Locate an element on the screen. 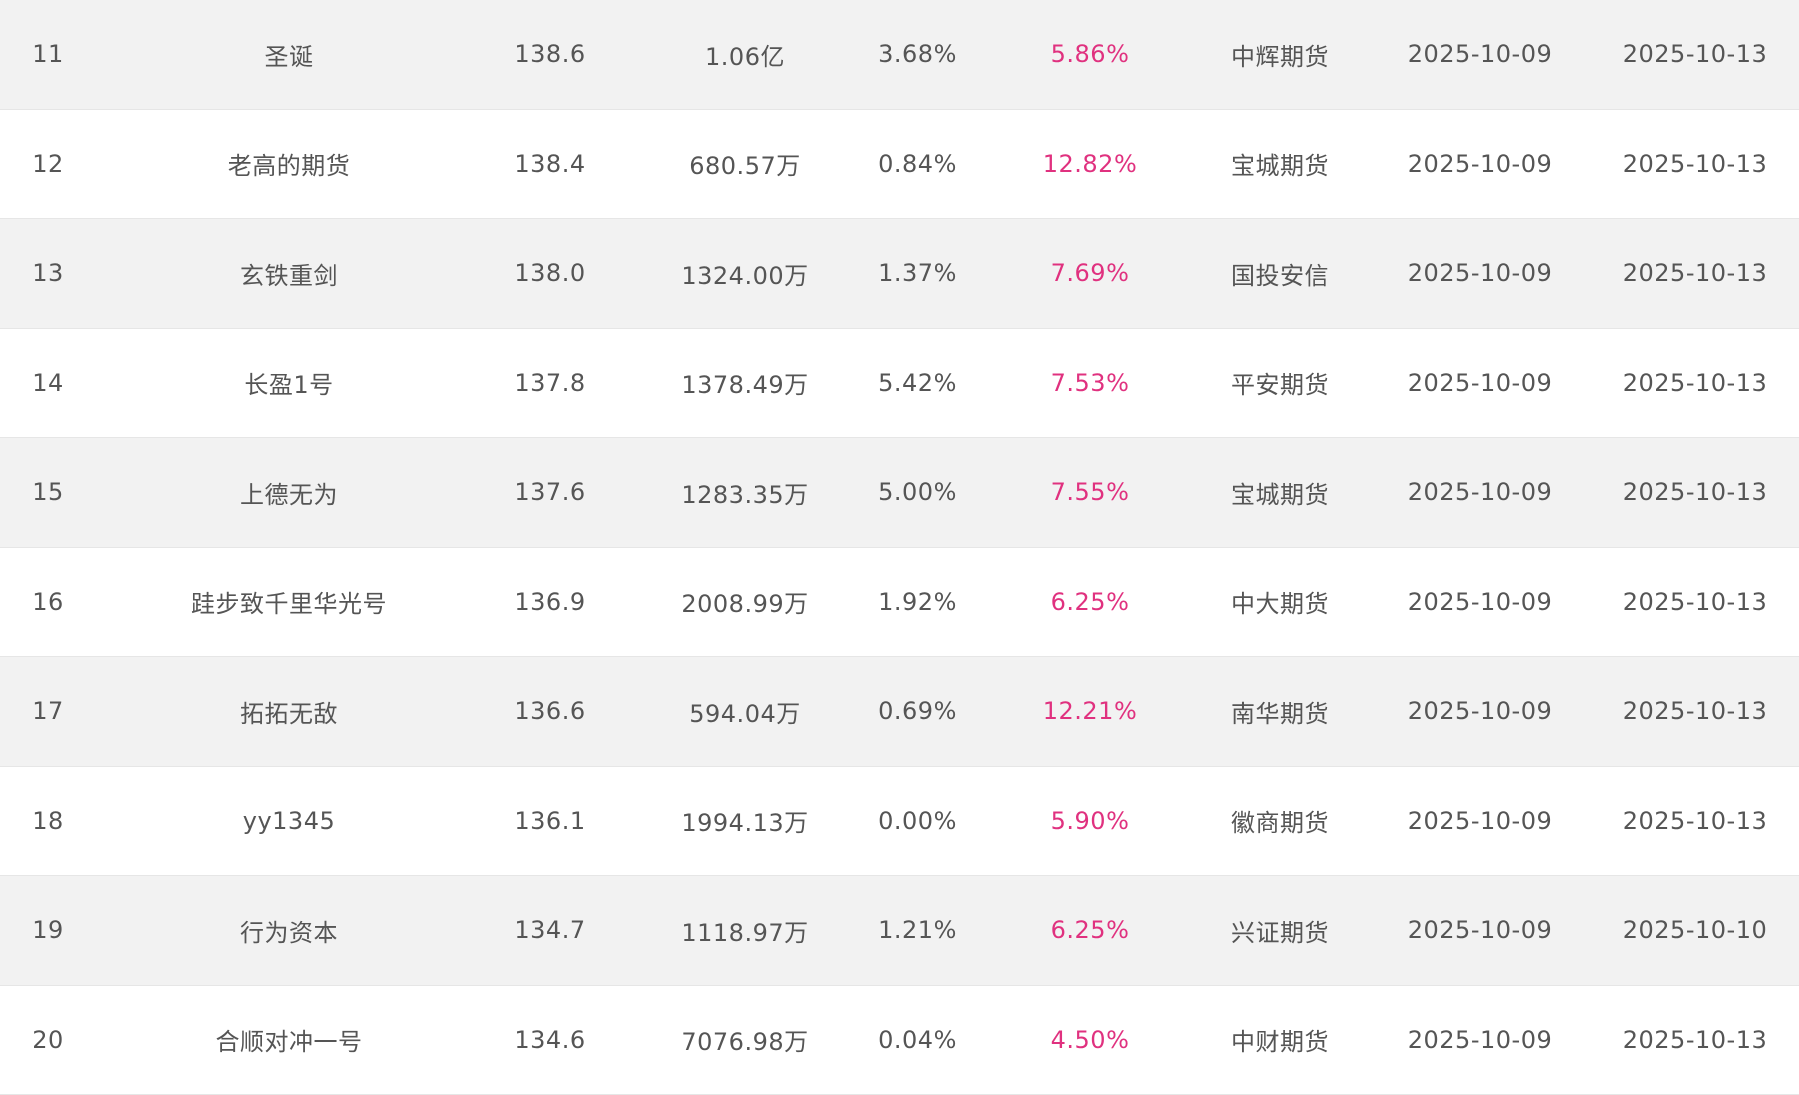  scale-cell: 1.06亿 is located at coordinates (745, 56).